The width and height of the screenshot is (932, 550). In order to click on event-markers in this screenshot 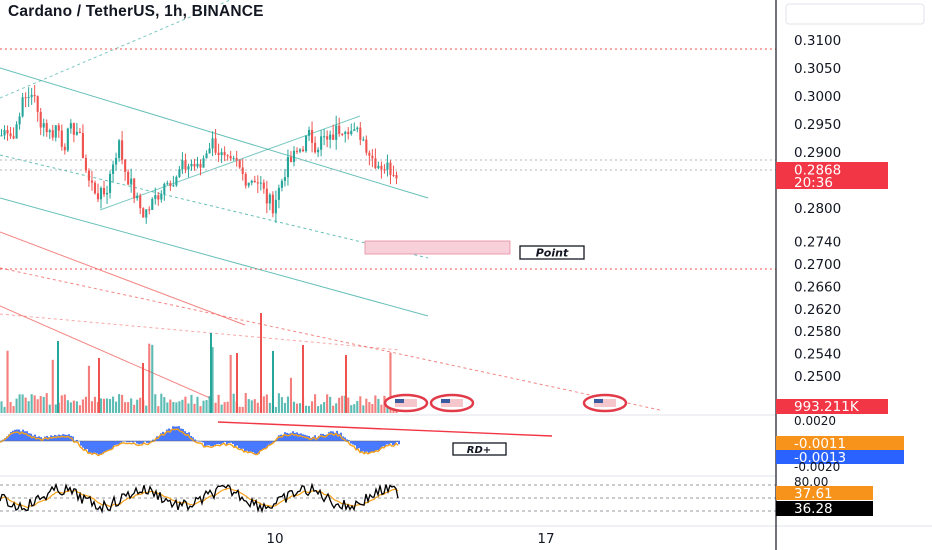, I will do `click(505, 403)`.